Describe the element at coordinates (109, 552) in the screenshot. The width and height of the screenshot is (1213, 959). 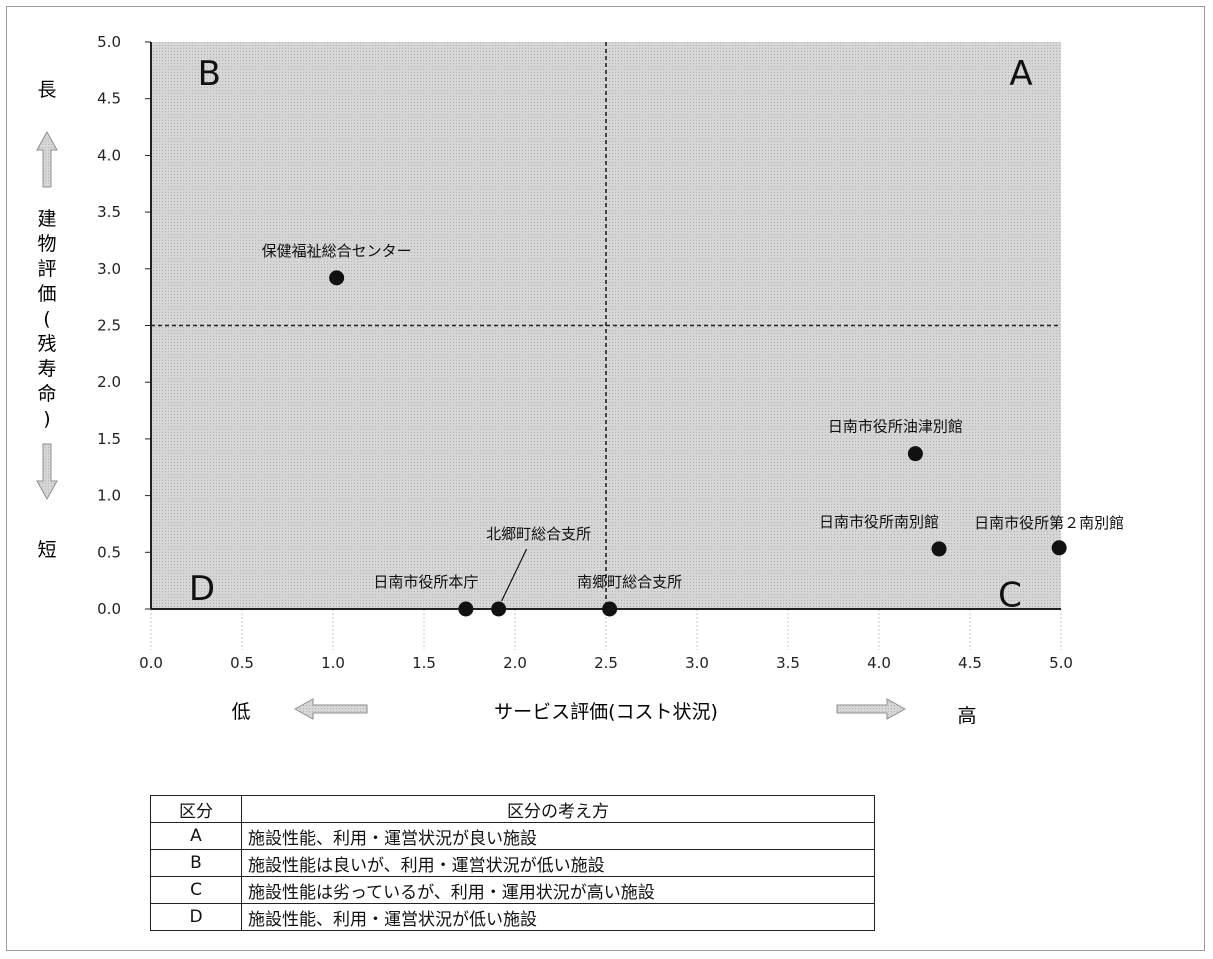
I see `y-tick-label: 0.5` at that location.